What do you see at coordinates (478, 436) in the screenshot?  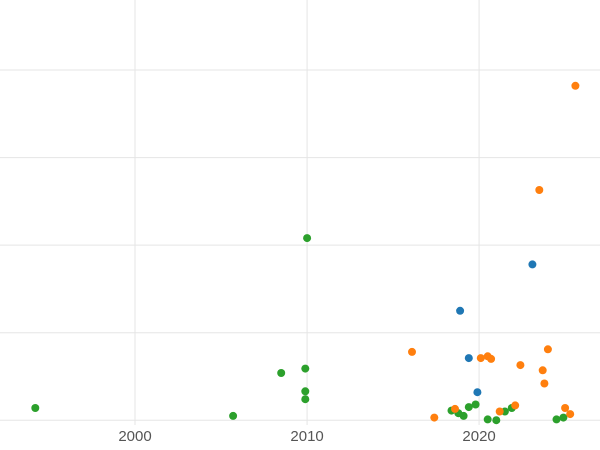 I see `x-tick-label: 2020` at bounding box center [478, 436].